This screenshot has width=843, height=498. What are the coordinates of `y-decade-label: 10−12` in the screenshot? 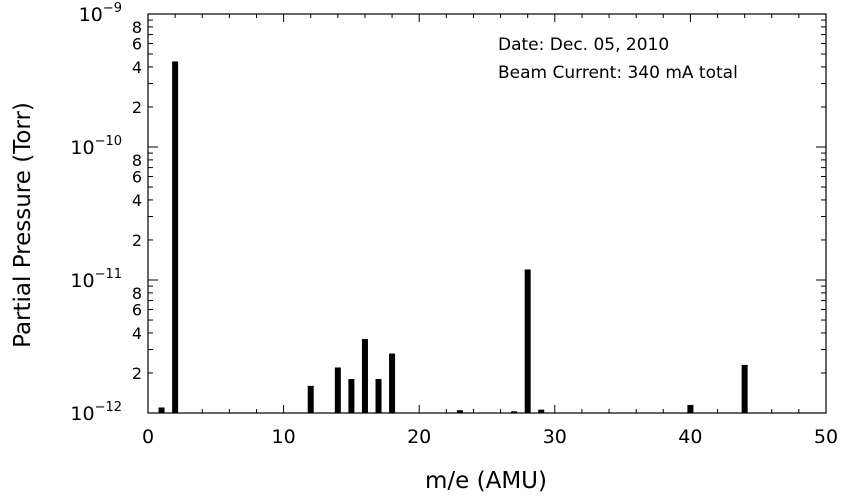 It's located at (96, 412).